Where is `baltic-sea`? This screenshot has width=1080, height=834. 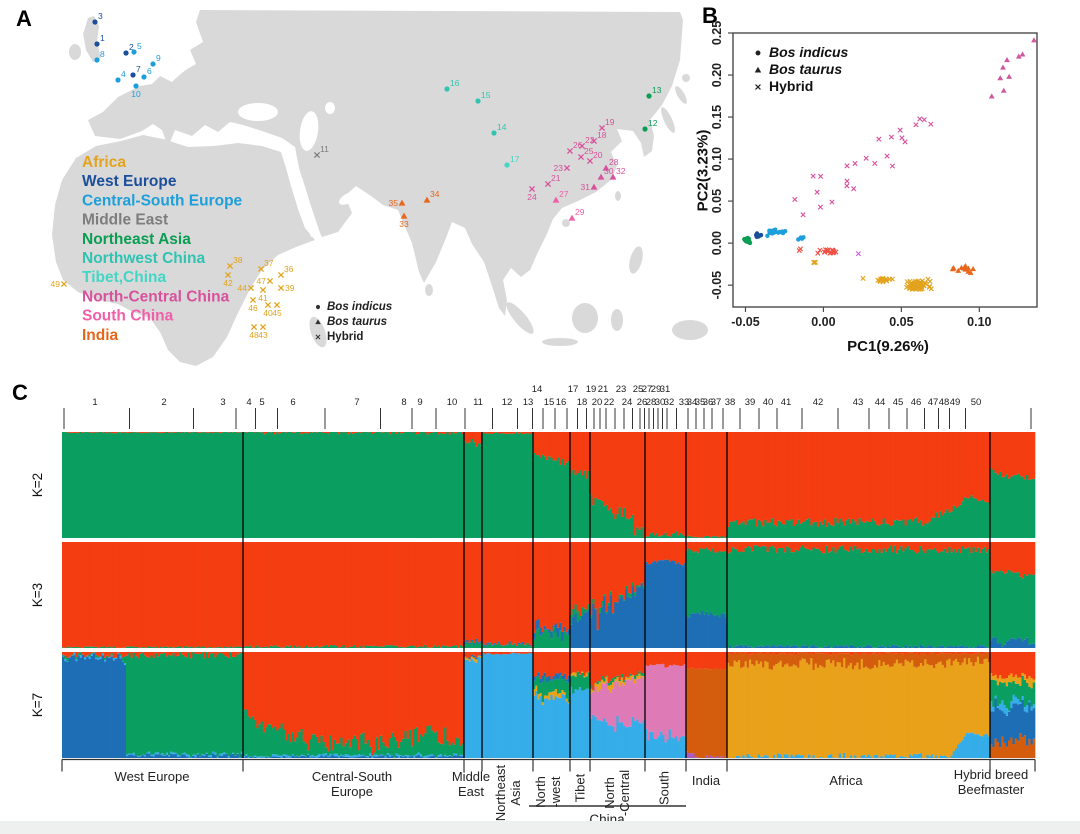
baltic-sea is located at coordinates (173, 61).